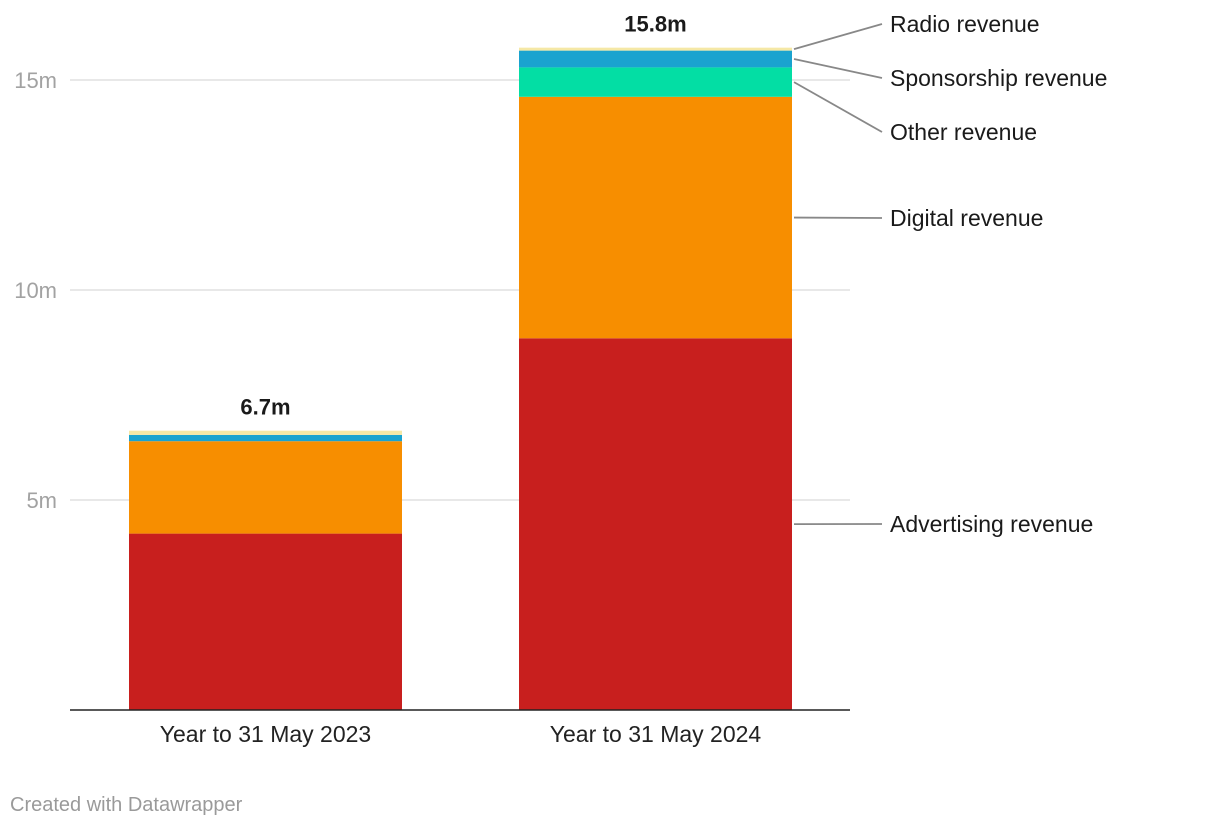 This screenshot has height=830, width=1220. What do you see at coordinates (265, 734) in the screenshot?
I see `x-category-label: Year to 31 May 2023` at bounding box center [265, 734].